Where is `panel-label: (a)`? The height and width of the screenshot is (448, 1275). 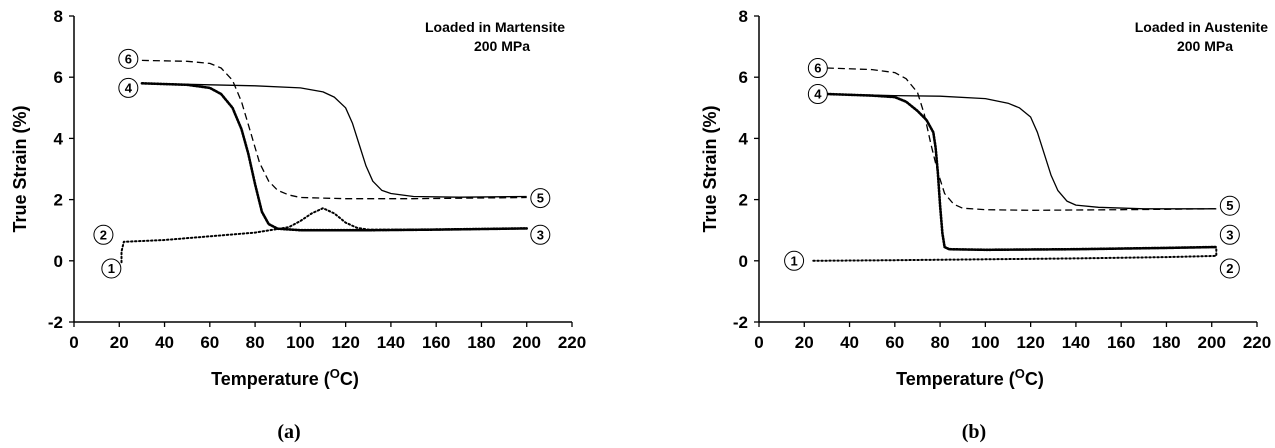
panel-label: (a) is located at coordinates (288, 432).